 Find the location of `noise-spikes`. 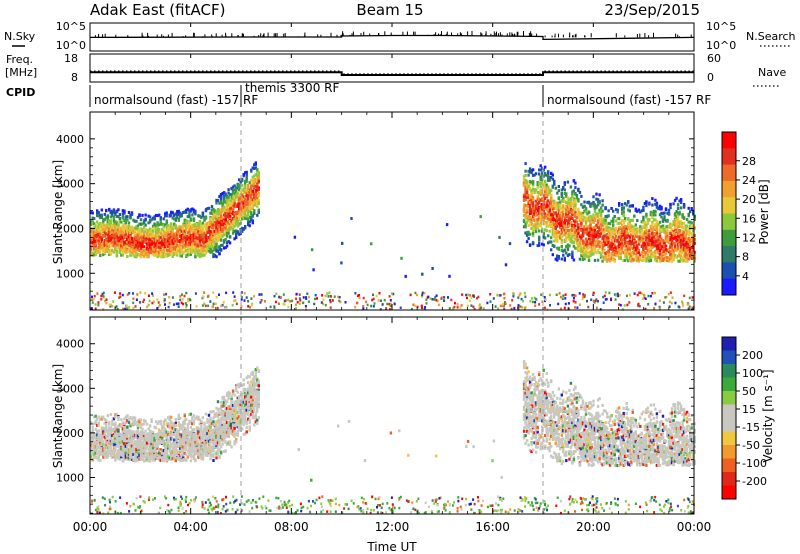

noise-spikes is located at coordinates (393, 34).